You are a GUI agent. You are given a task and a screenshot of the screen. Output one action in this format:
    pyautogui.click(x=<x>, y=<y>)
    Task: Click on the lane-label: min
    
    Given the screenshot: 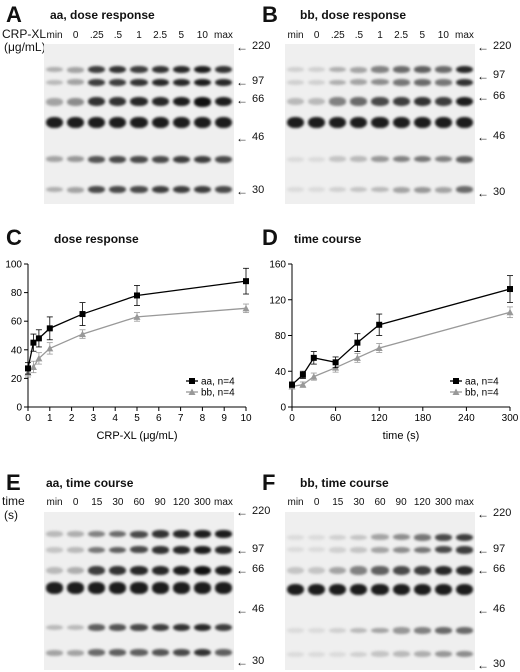 What is the action you would take?
    pyautogui.click(x=295, y=502)
    